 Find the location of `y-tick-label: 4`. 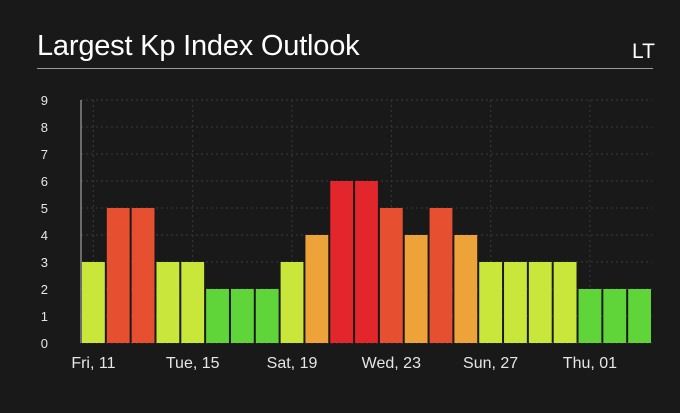

y-tick-label: 4 is located at coordinates (44, 235).